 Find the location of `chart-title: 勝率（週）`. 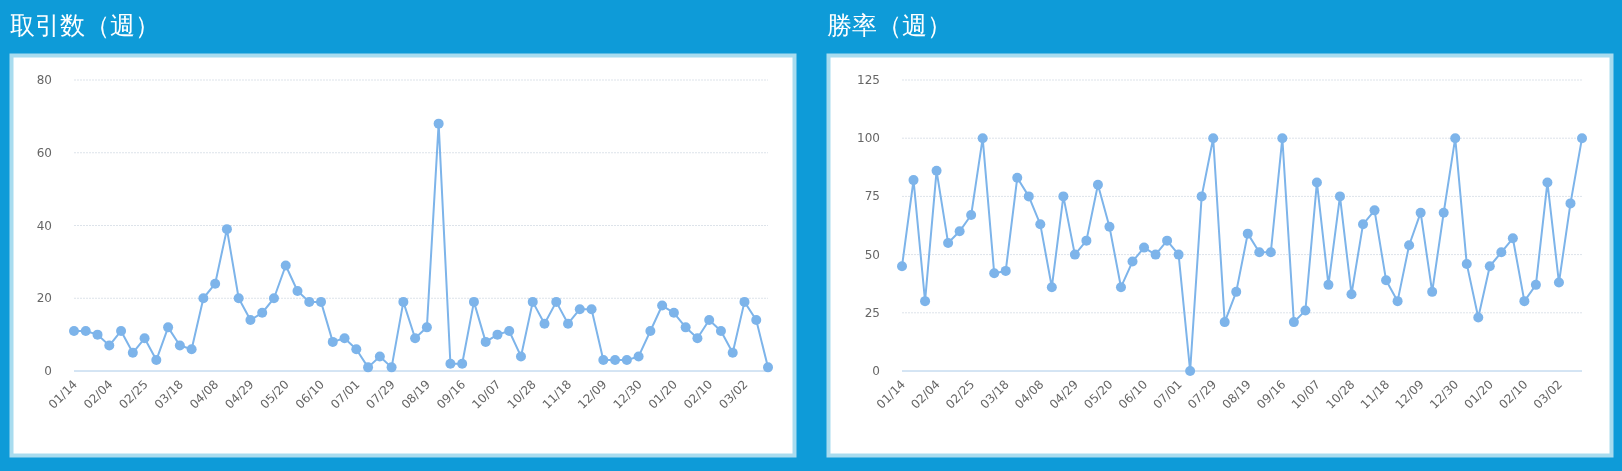

chart-title: 勝率（週） is located at coordinates (889, 25).